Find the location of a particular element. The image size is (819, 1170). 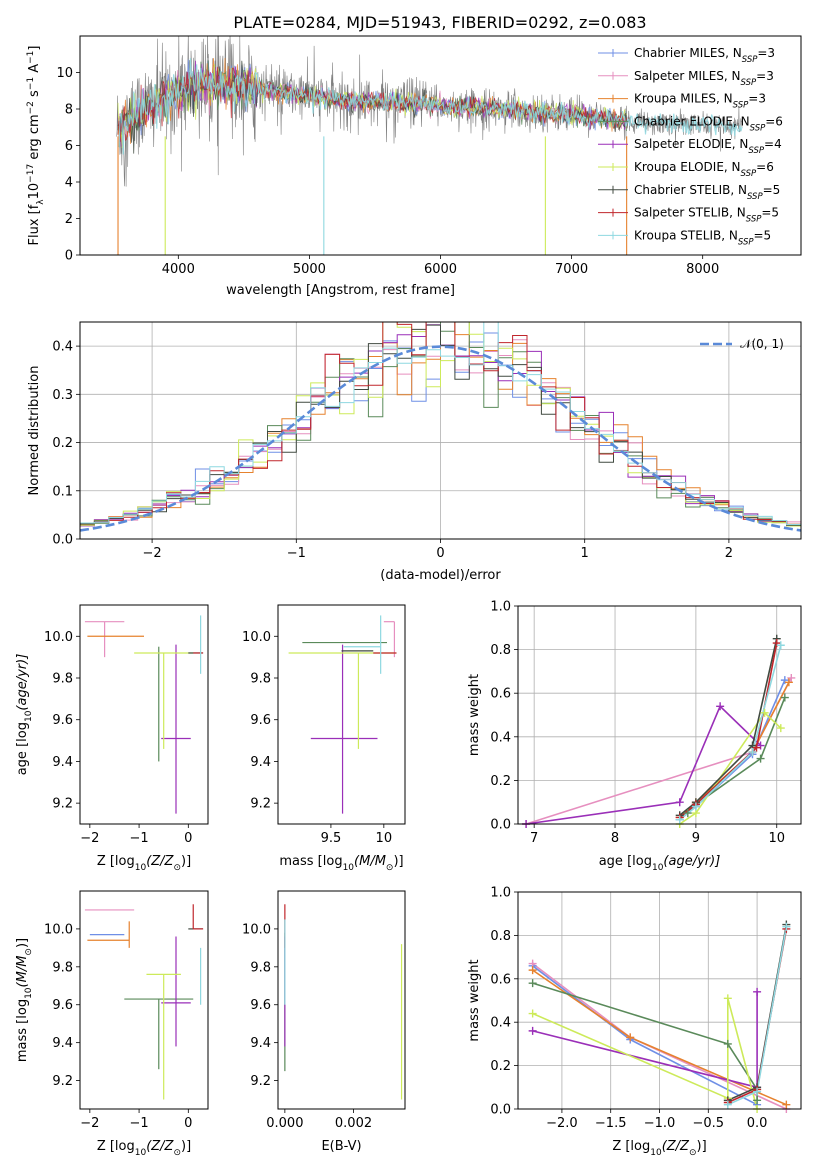

label-part: Chabrier ELODIE, N is located at coordinates (692, 121).